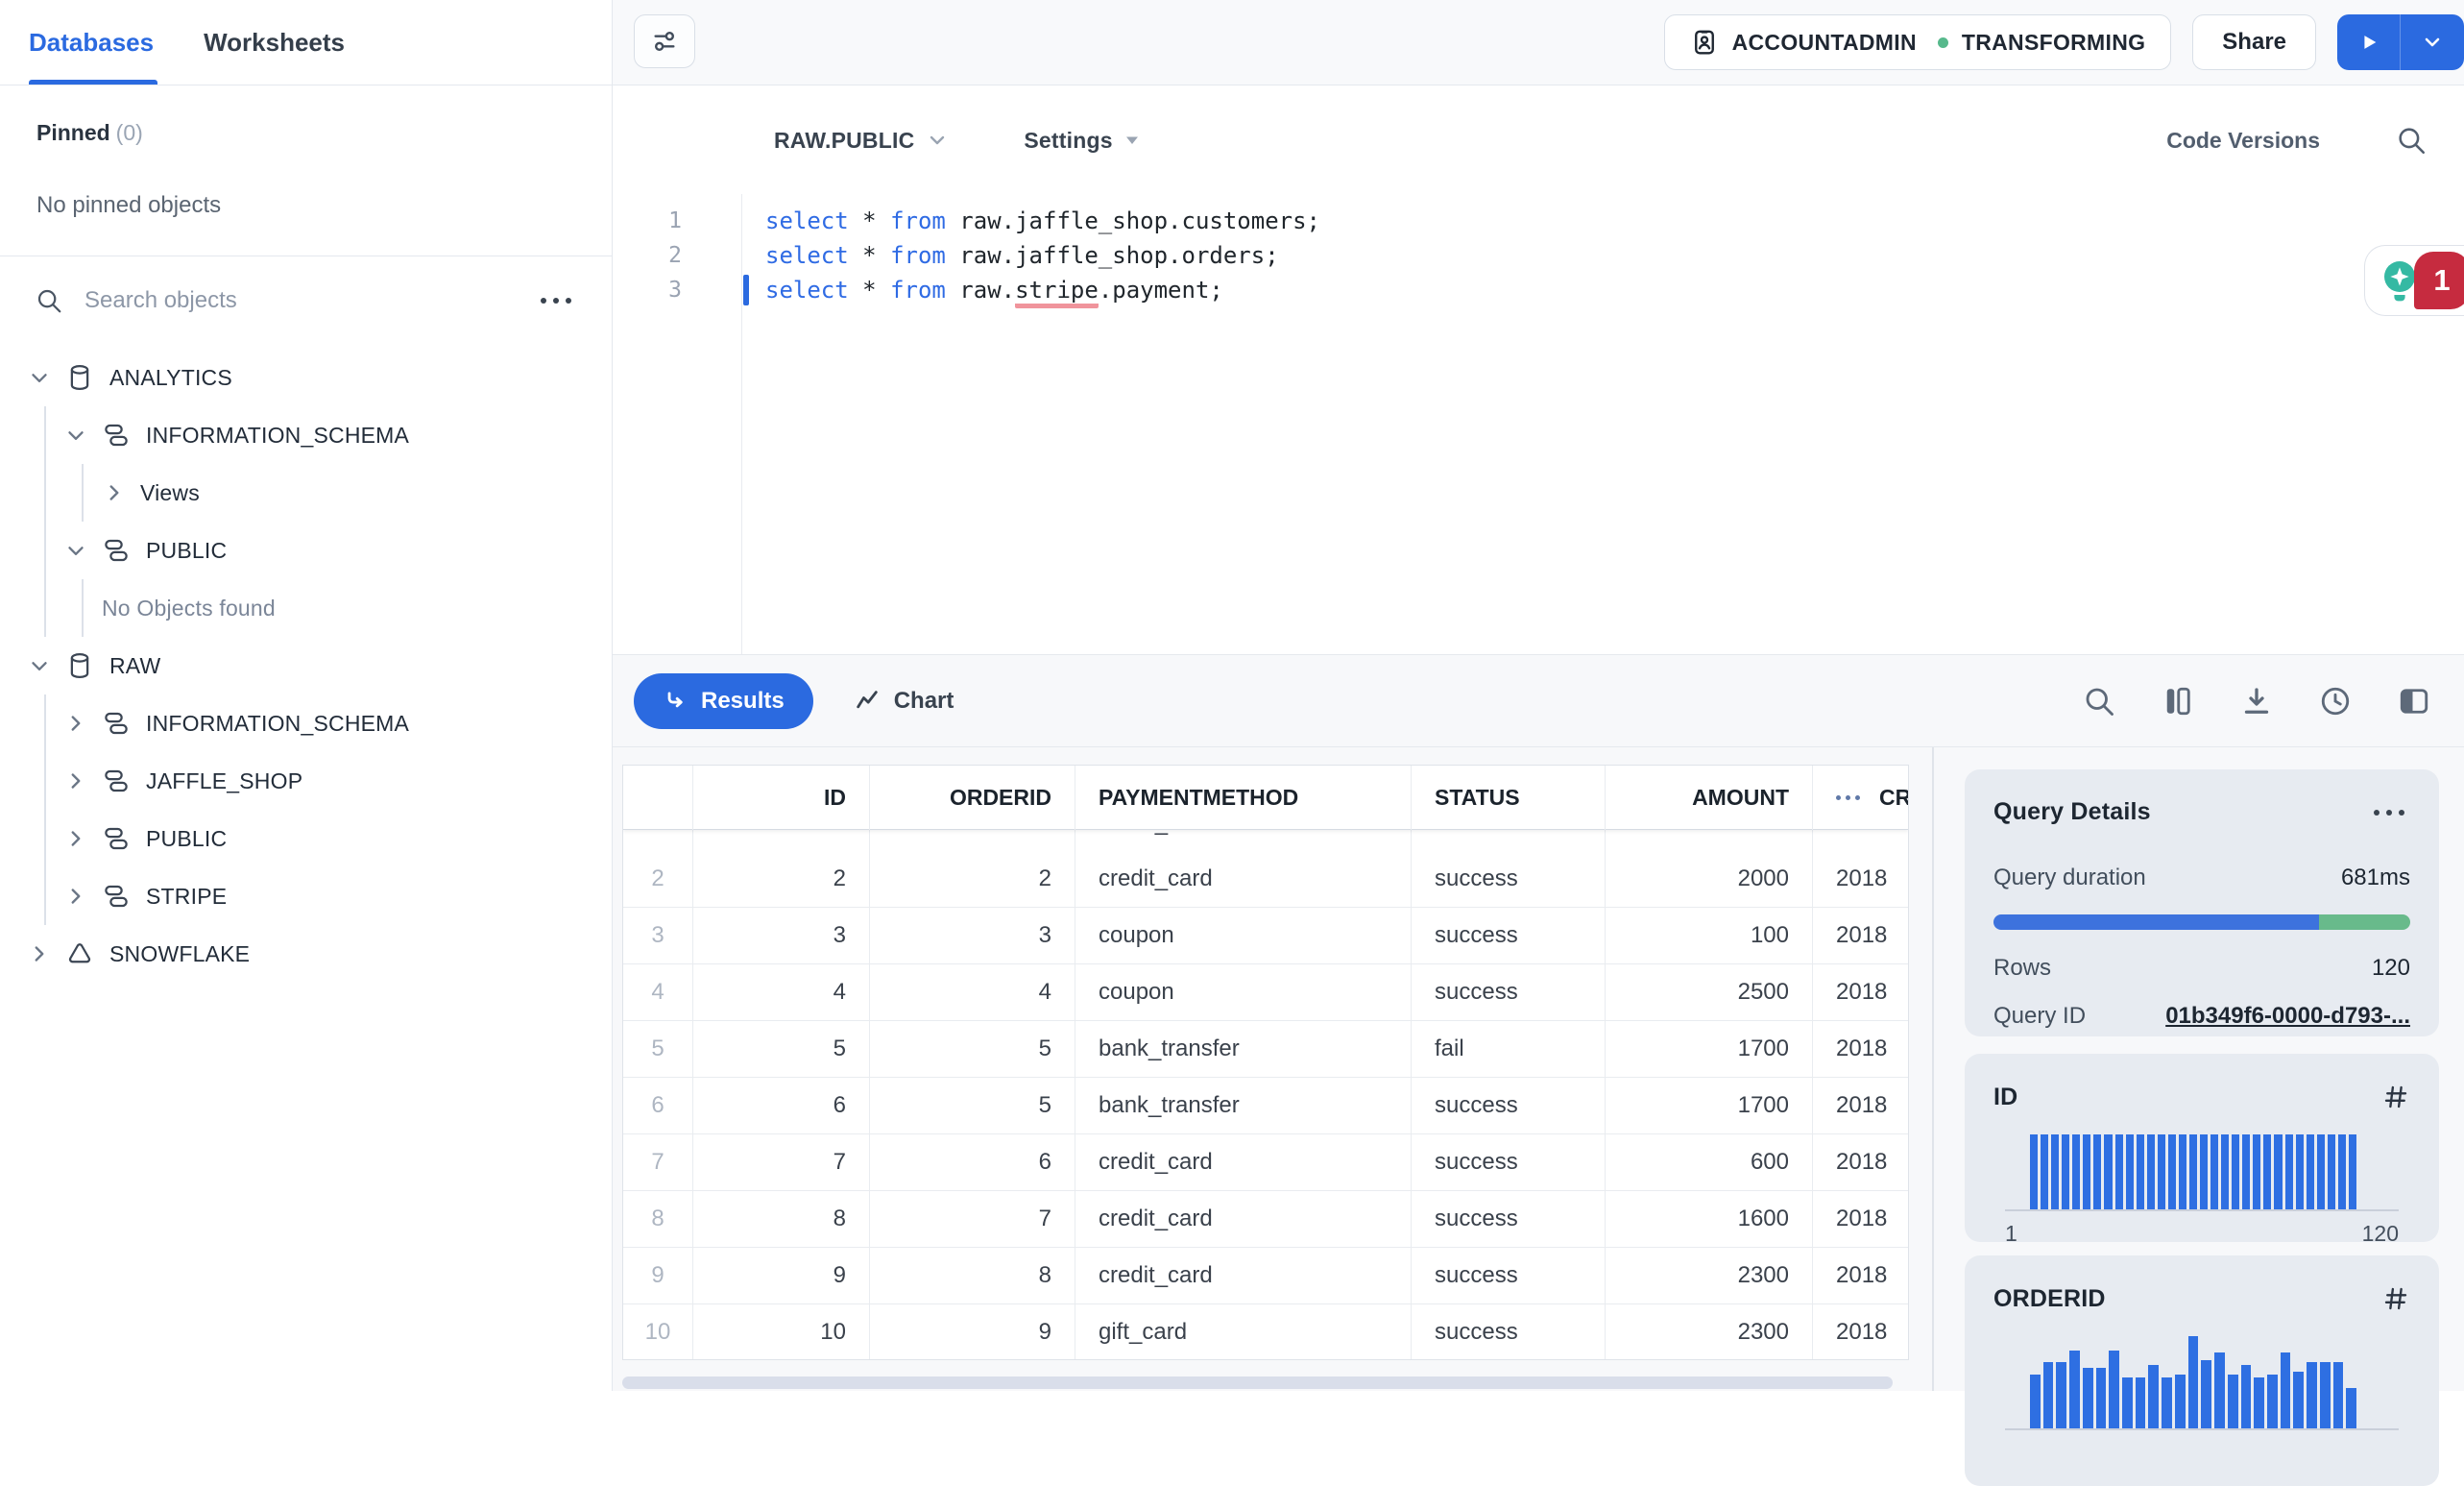 This screenshot has height=1486, width=2464. What do you see at coordinates (1848, 797) in the screenshot?
I see `column-menu-ellipsis` at bounding box center [1848, 797].